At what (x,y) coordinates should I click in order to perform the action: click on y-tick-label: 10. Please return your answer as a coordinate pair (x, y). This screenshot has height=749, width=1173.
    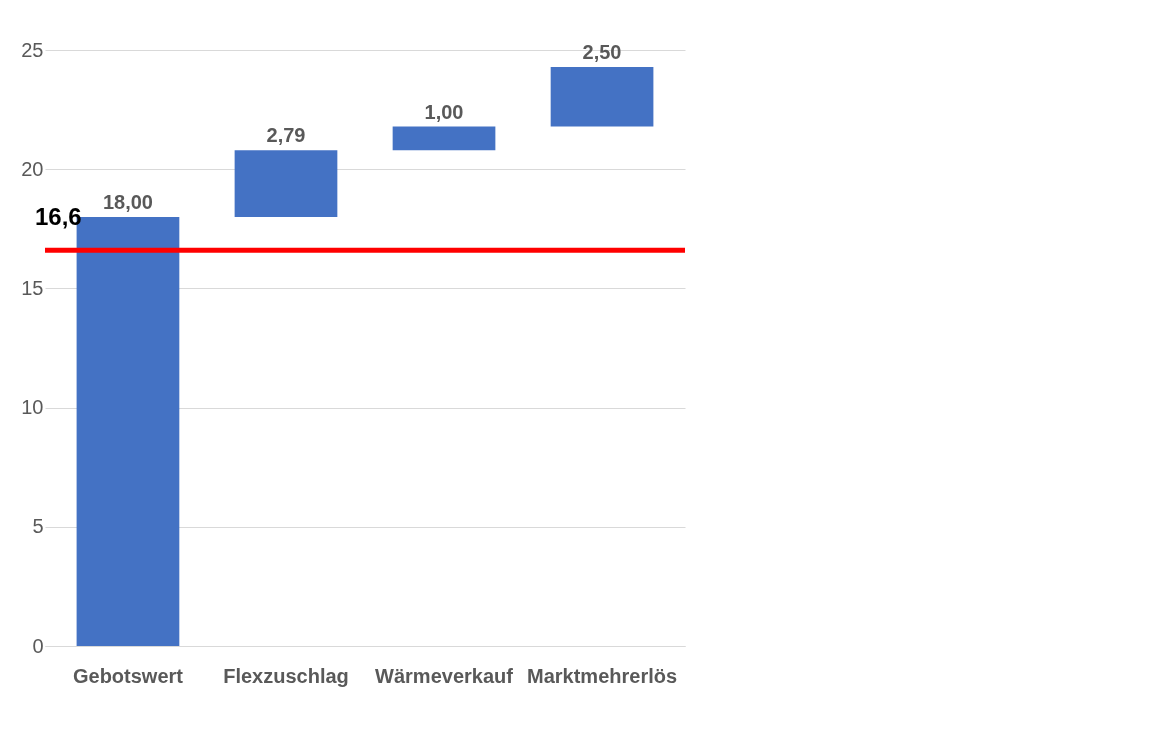
    Looking at the image, I should click on (32, 407).